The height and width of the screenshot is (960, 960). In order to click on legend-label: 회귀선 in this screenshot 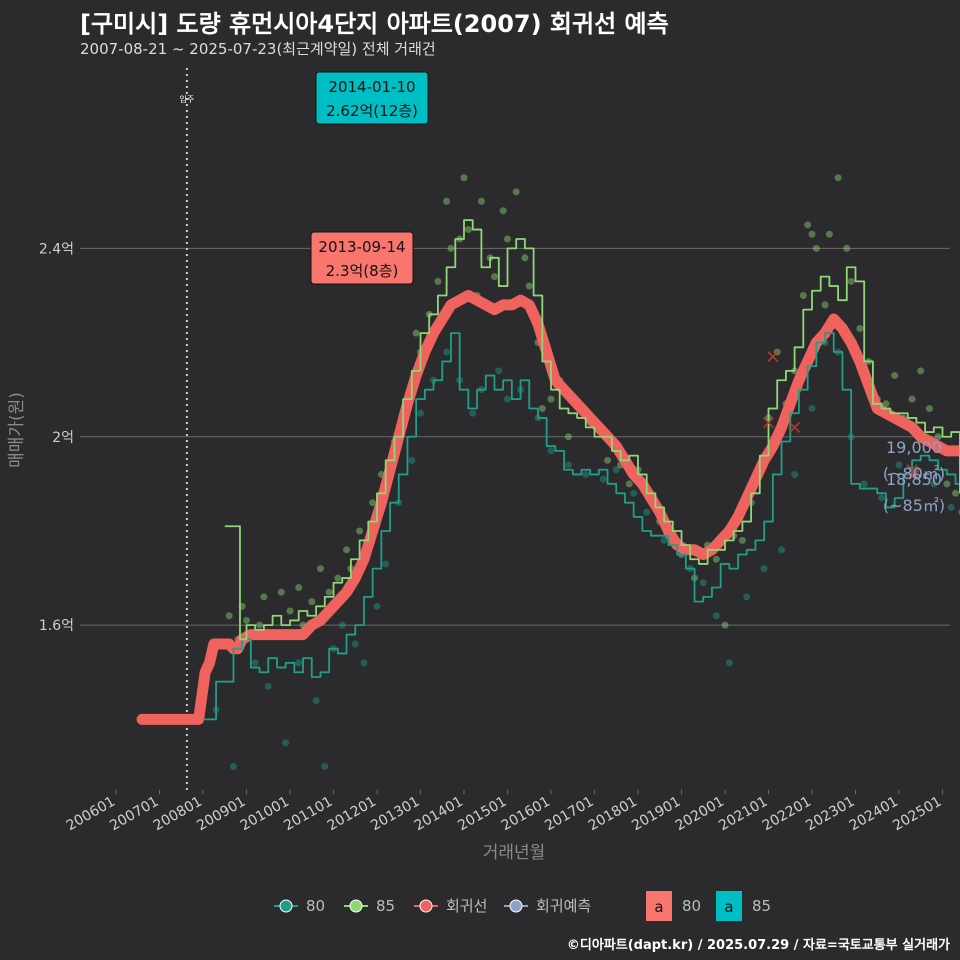, I will do `click(466, 906)`.